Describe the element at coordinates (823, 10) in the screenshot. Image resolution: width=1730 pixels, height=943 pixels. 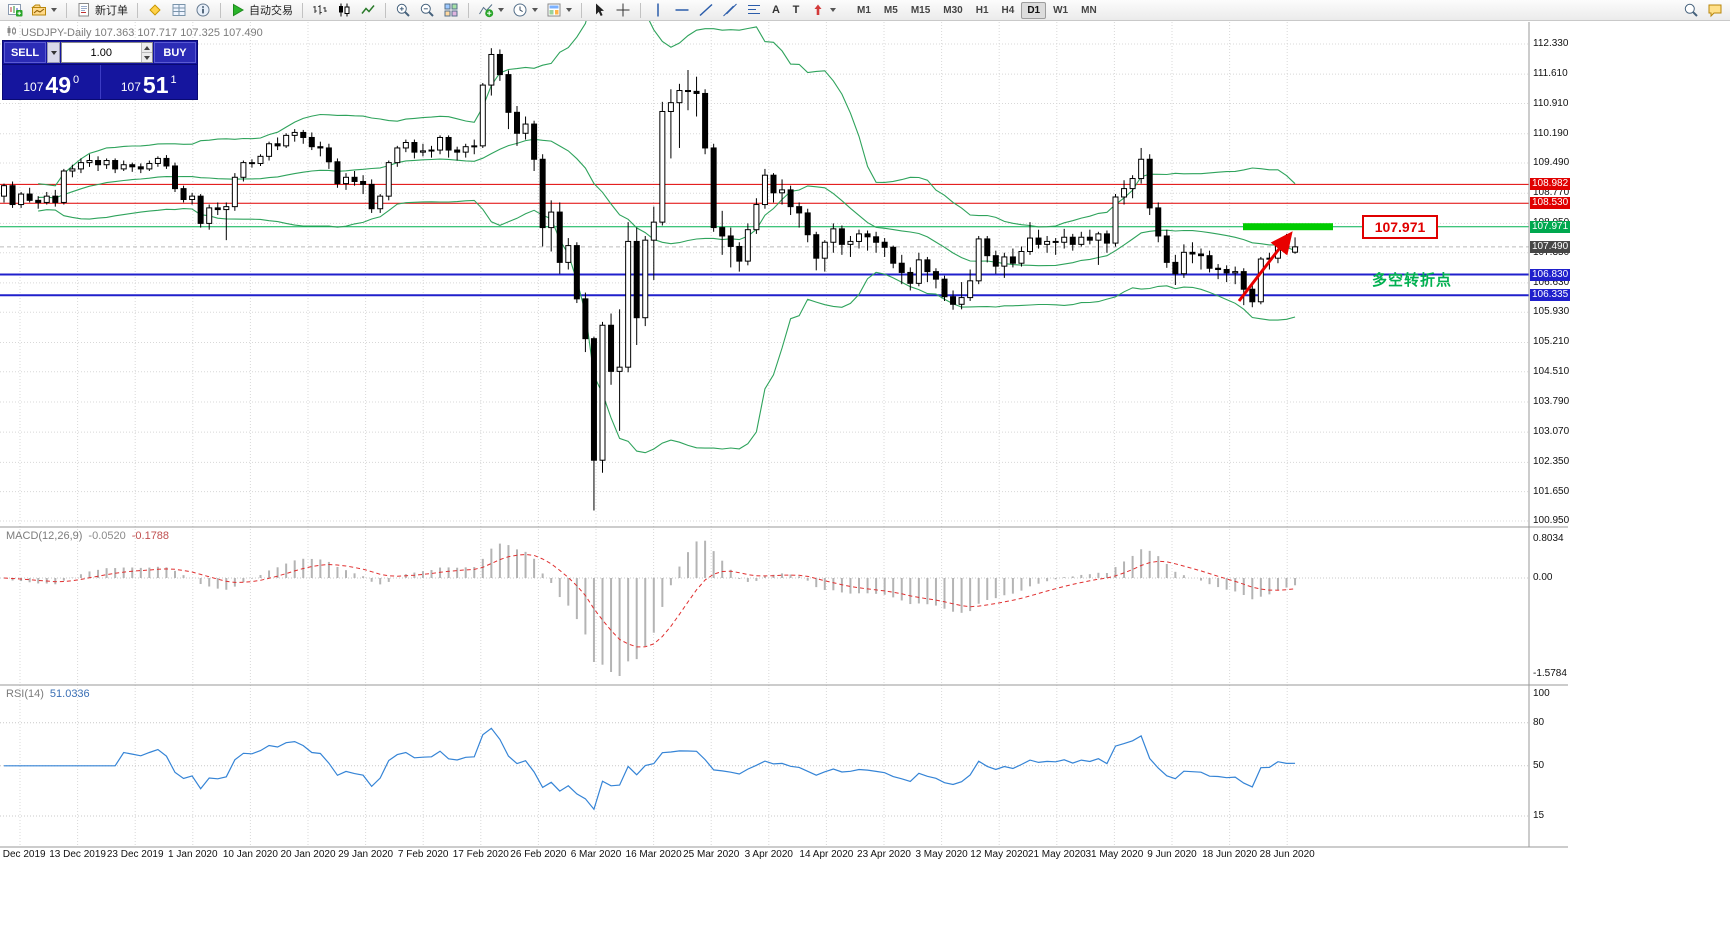
I see `arrows-tool-button` at that location.